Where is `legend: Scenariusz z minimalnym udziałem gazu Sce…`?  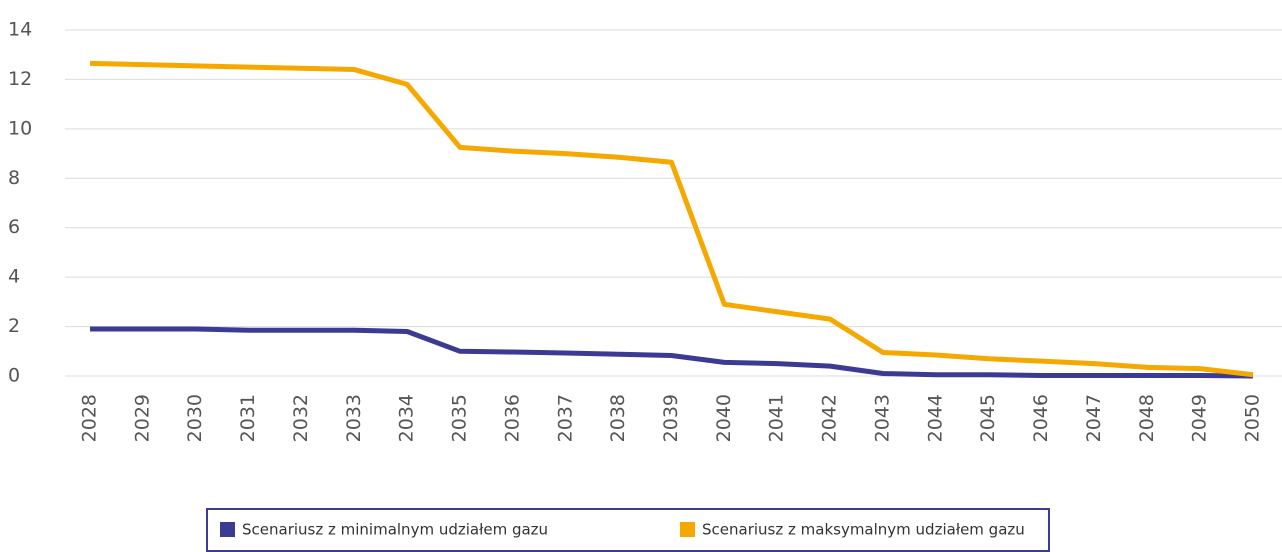
legend: Scenariusz z minimalnym udziałem gazu Sce… is located at coordinates (628, 530).